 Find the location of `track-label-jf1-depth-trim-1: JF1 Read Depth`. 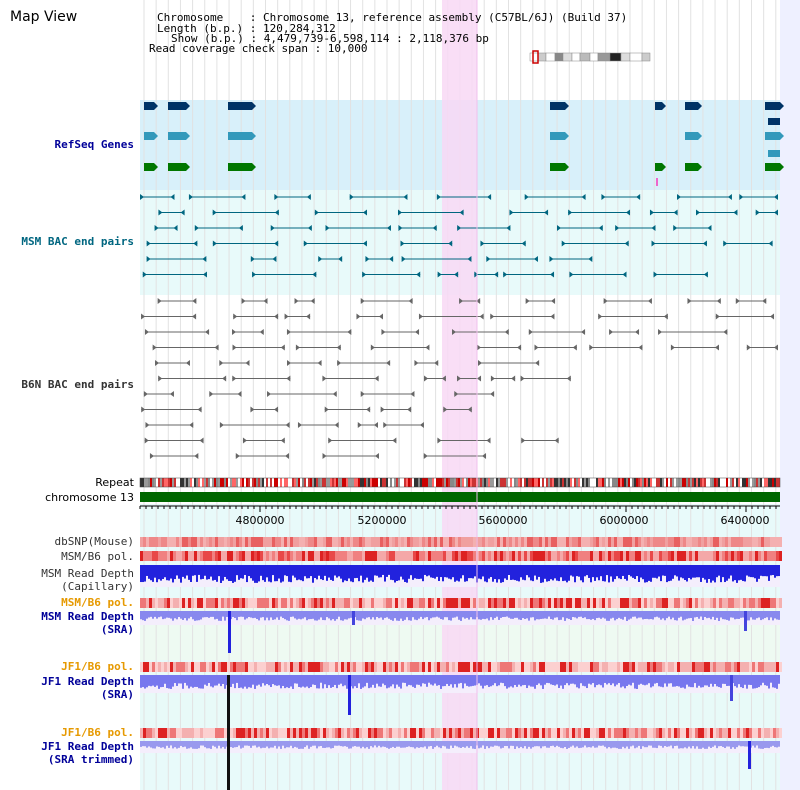

track-label-jf1-depth-trim-1: JF1 Read Depth is located at coordinates (87, 746).